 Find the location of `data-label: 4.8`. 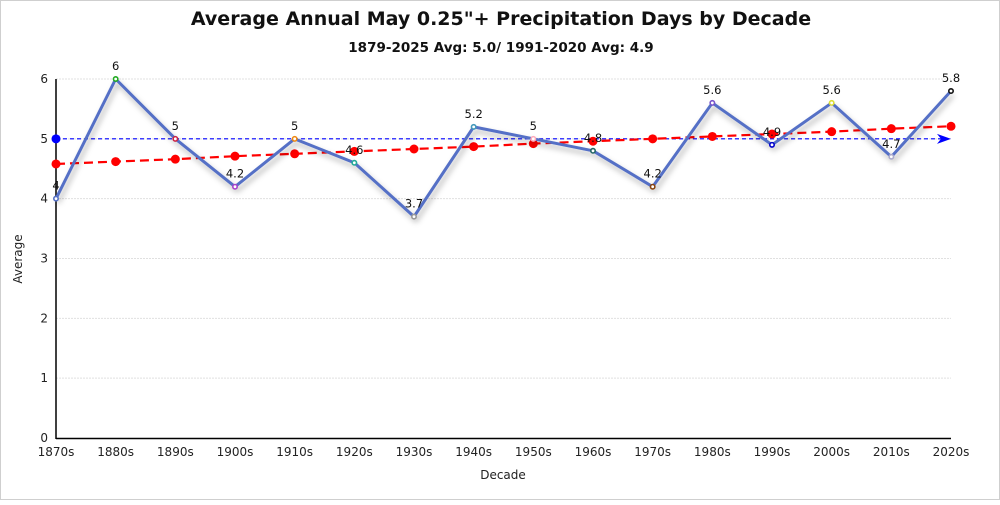

data-label: 4.8 is located at coordinates (593, 138).